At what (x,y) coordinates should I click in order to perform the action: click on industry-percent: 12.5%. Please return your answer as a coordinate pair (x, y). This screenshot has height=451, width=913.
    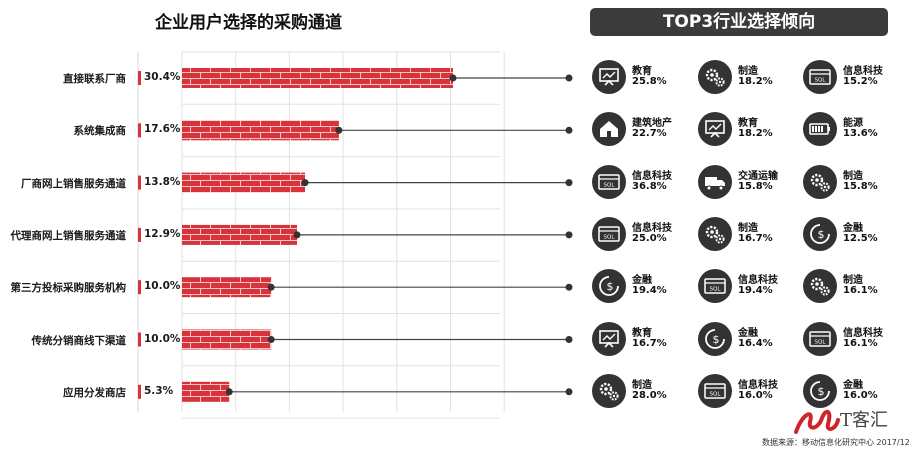
    Looking at the image, I should click on (860, 238).